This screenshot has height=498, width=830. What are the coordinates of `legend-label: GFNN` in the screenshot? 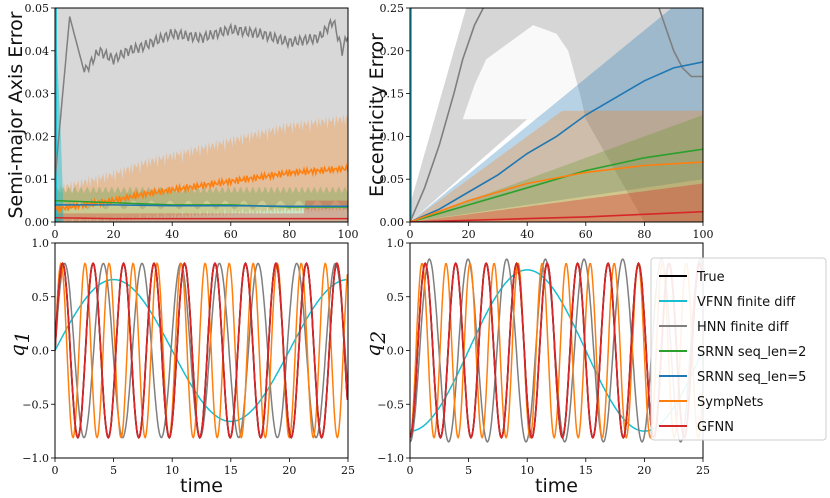 It's located at (715, 427).